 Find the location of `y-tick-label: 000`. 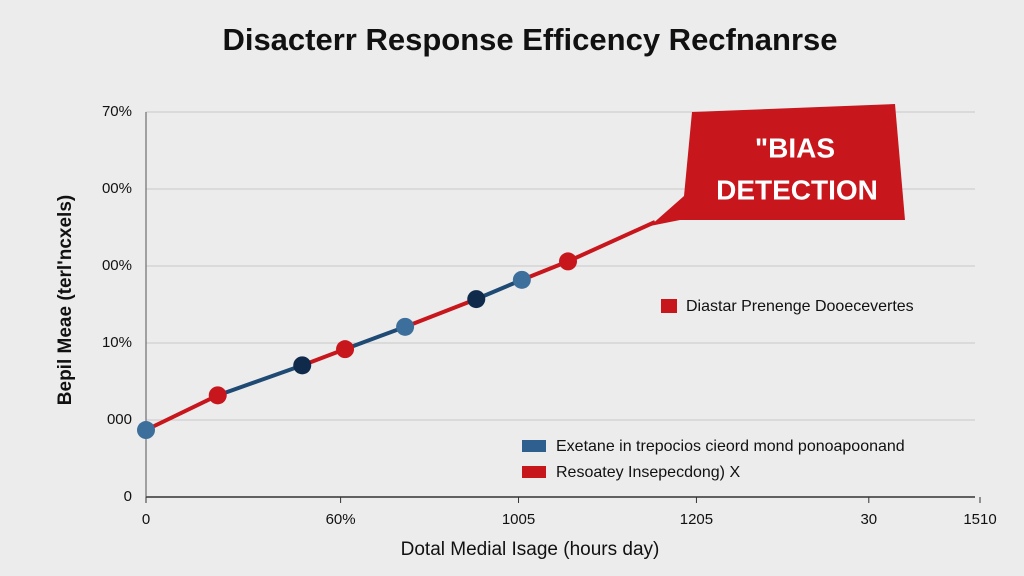

y-tick-label: 000 is located at coordinates (119, 419).